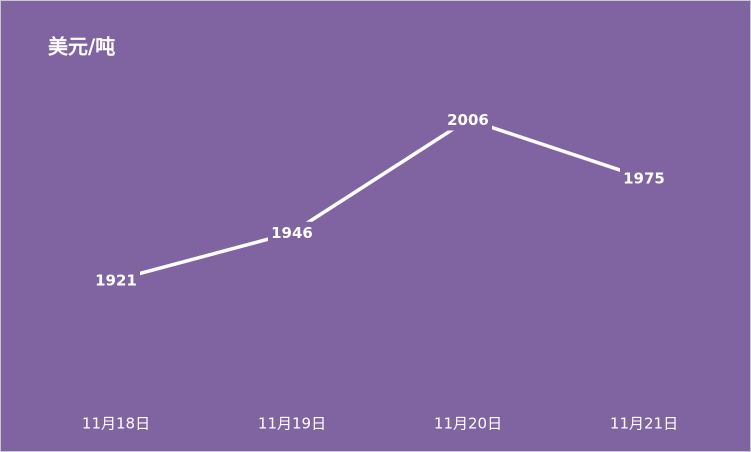 This screenshot has width=751, height=452. I want to click on data-label: 1921, so click(116, 280).